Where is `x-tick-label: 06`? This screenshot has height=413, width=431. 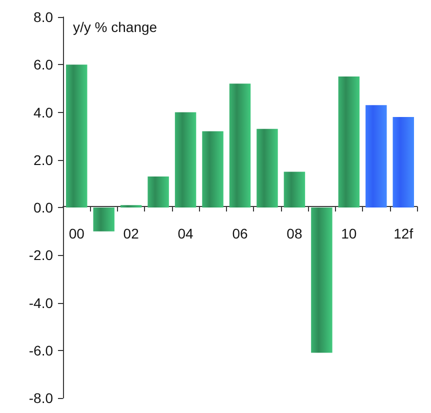 x-tick-label: 06 is located at coordinates (240, 234).